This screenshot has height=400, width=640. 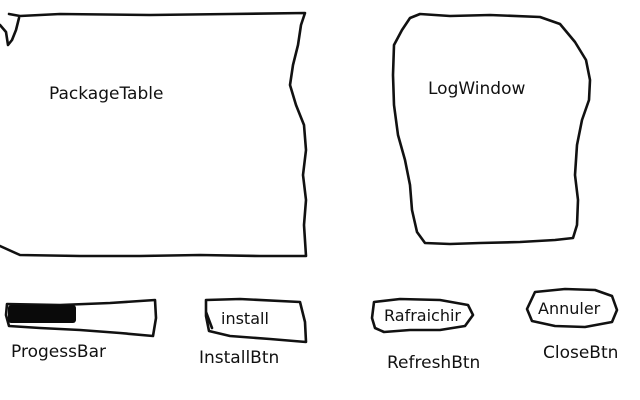 I want to click on progress-bar-label: ProgessBar, so click(x=59, y=352).